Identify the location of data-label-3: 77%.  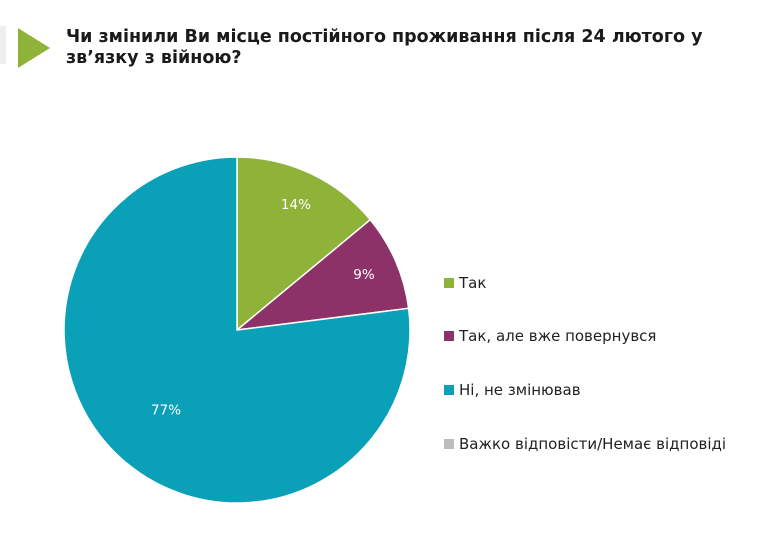
(166, 410).